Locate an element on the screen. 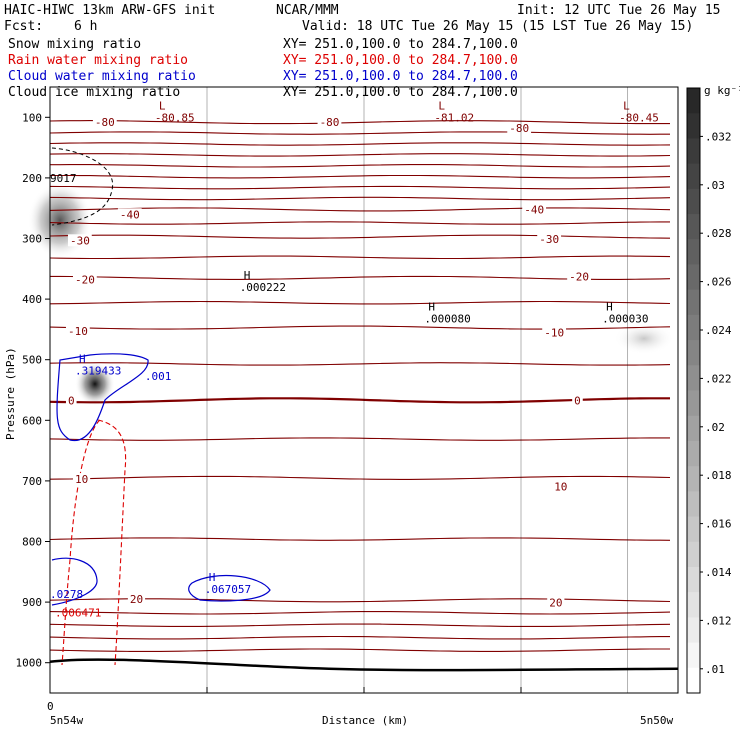 This screenshot has height=740, width=740. colorbar-unit: g kg⁻¹ is located at coordinates (722, 90).